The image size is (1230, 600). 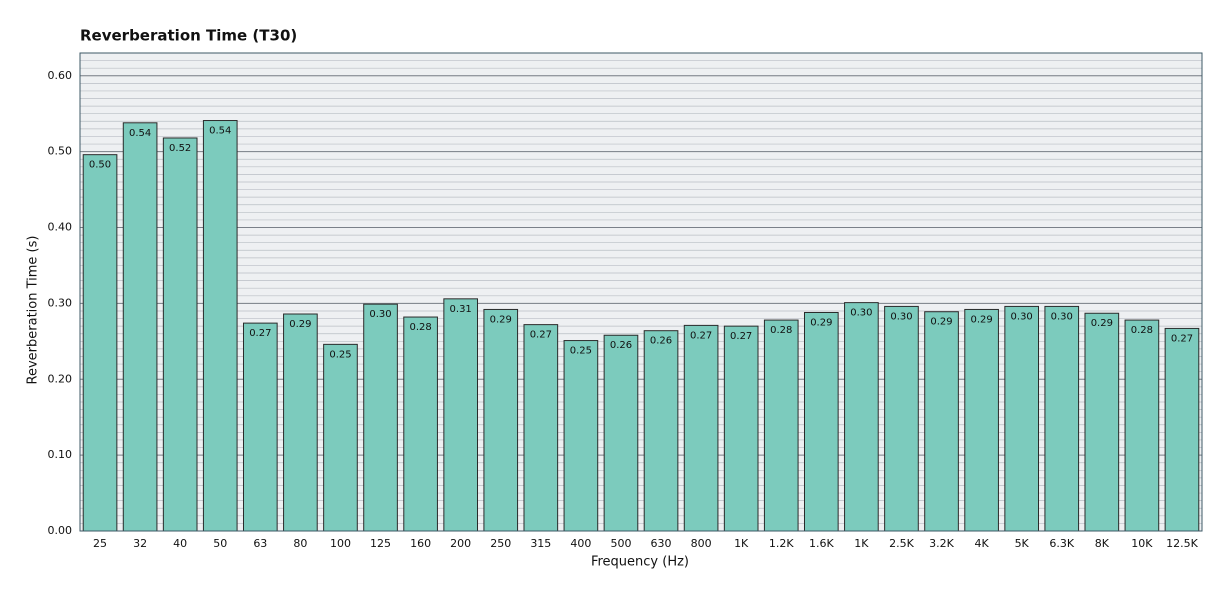 I want to click on x-tick-label: 40, so click(x=180, y=543).